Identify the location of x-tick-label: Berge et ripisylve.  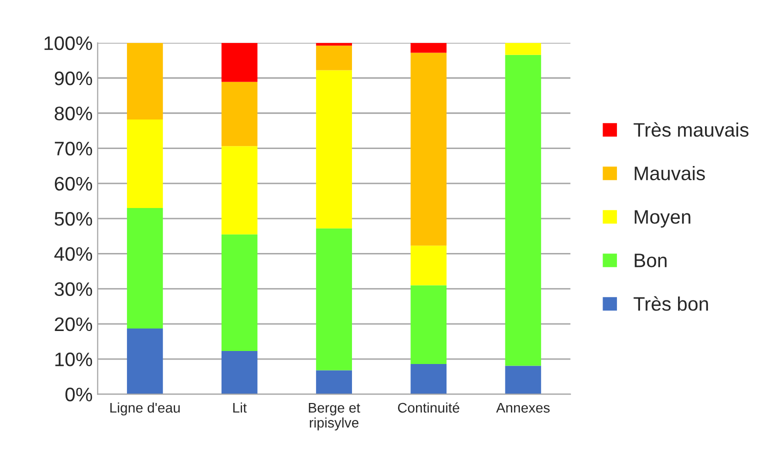
(334, 416).